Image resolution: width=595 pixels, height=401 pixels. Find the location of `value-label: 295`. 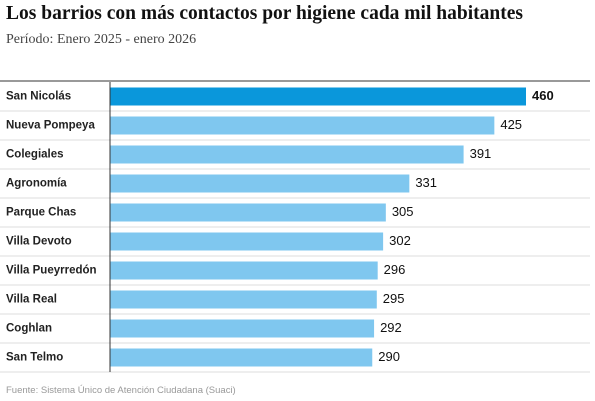

value-label: 295 is located at coordinates (394, 298).